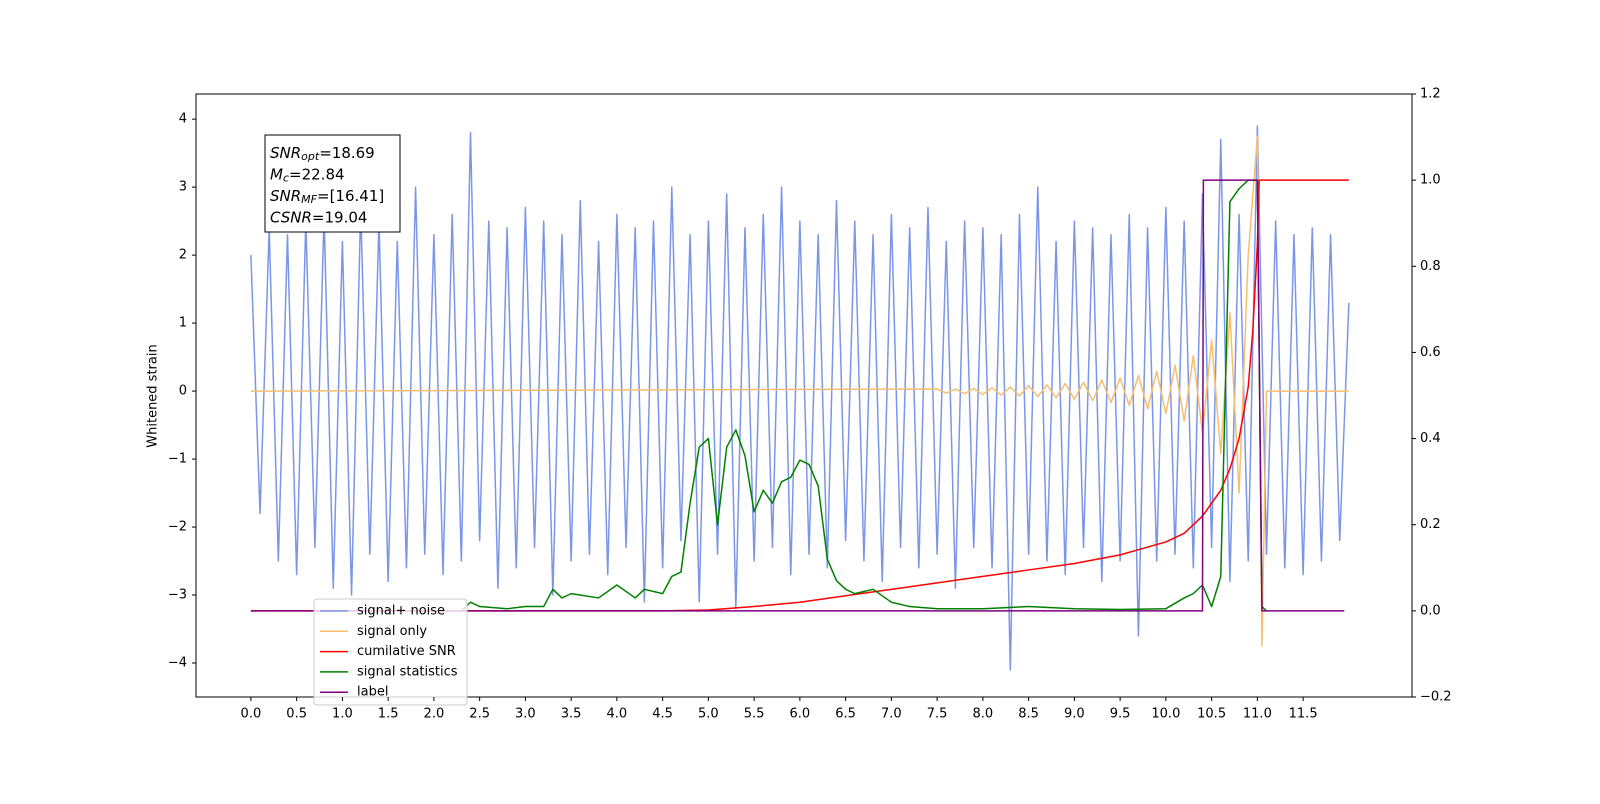 This screenshot has height=804, width=1600. I want to click on annotation-value: =19.04, so click(340, 217).